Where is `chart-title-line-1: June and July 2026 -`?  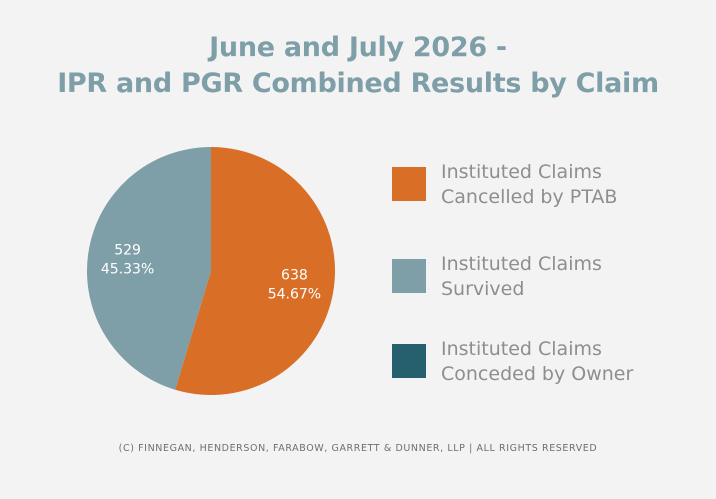
chart-title-line-1: June and July 2026 - is located at coordinates (358, 47).